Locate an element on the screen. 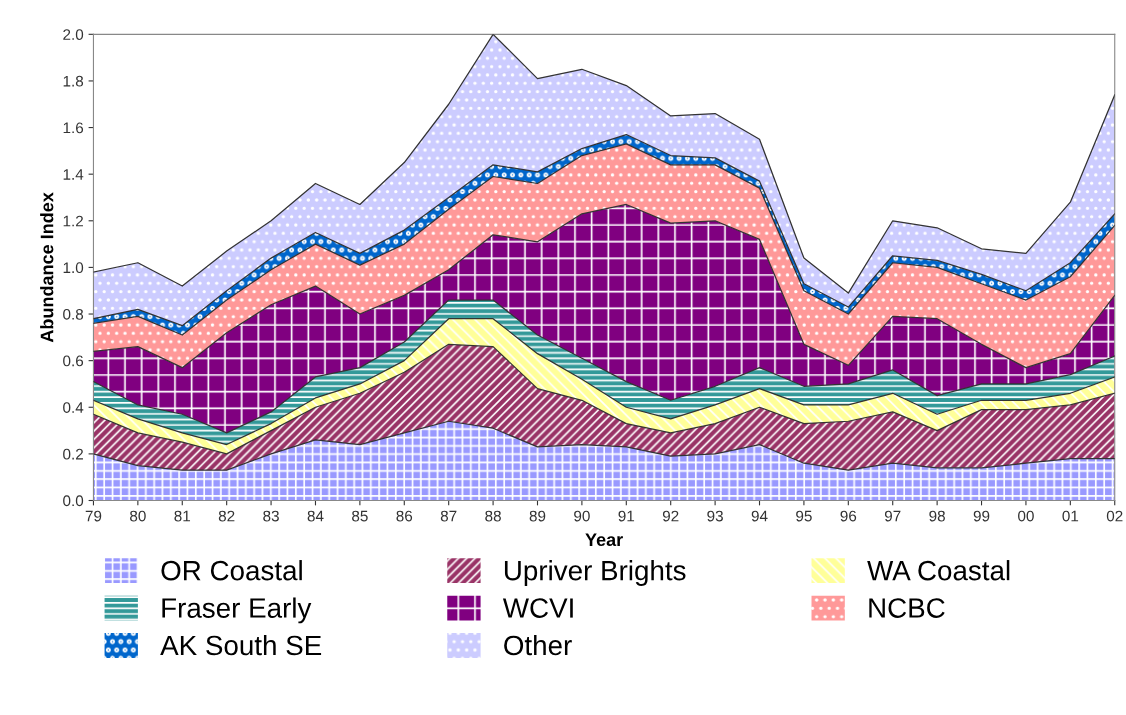 The height and width of the screenshot is (715, 1126). y-tick-label: 1.0 is located at coordinates (73, 268).